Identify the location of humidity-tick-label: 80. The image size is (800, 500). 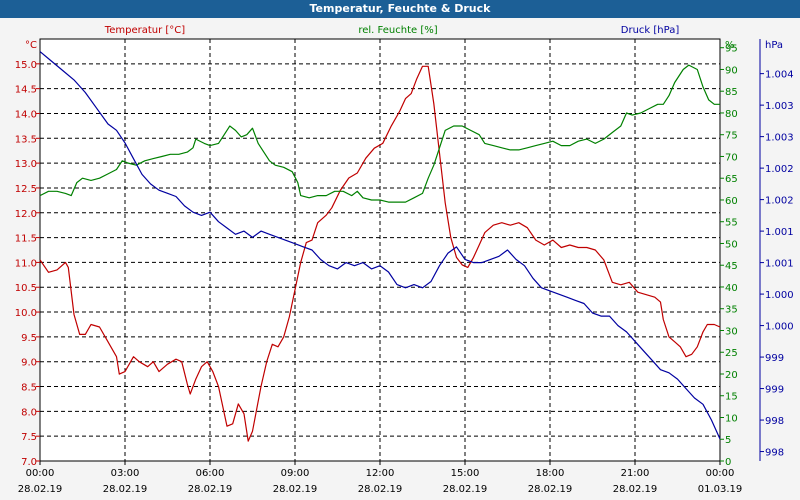
(731, 114).